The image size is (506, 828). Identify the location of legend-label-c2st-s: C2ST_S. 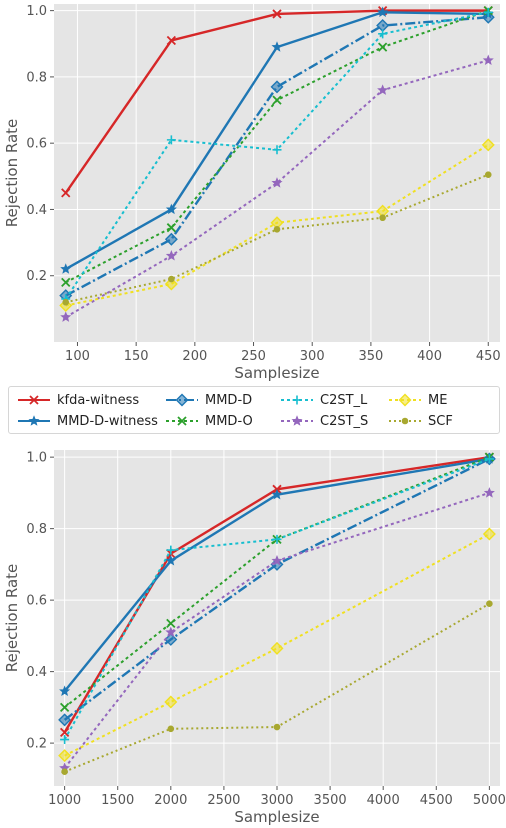
(344, 421).